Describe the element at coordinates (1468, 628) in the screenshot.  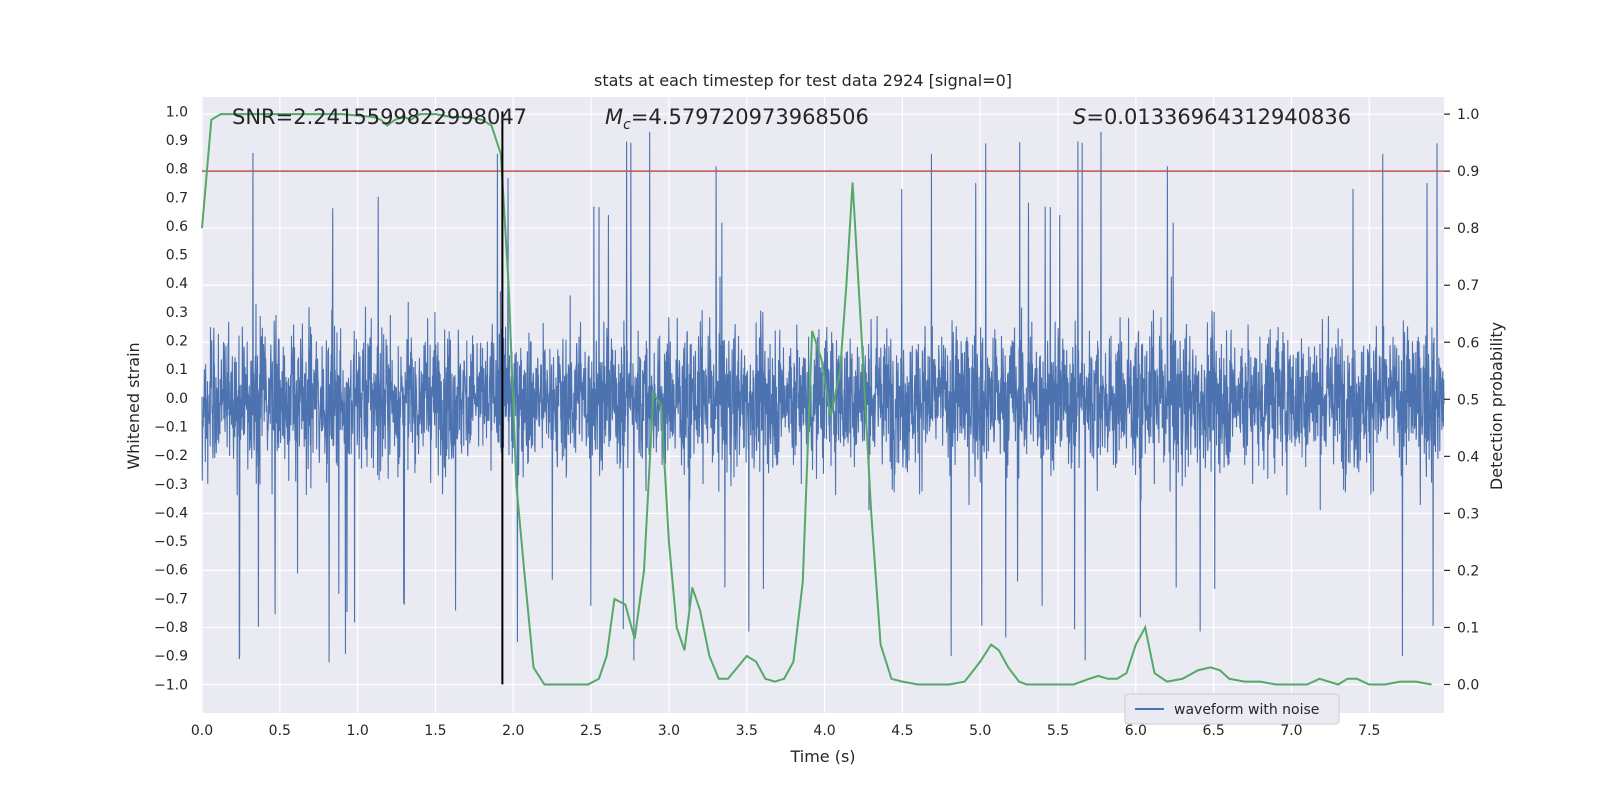
I see `right-tick-label: 0.1` at that location.